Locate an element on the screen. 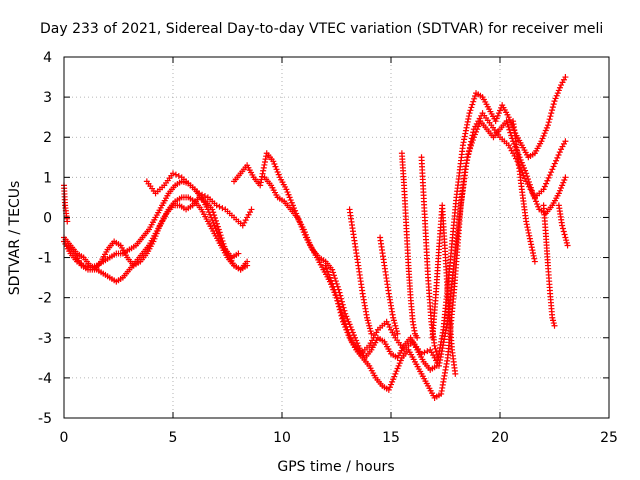  x-tick-label: 10 is located at coordinates (282, 438).